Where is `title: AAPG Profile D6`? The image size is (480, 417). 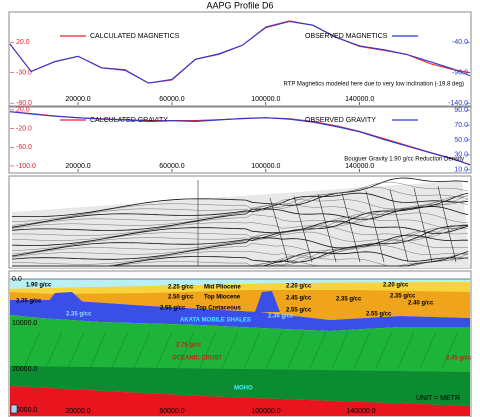 title: AAPG Profile D6 is located at coordinates (239, 5).